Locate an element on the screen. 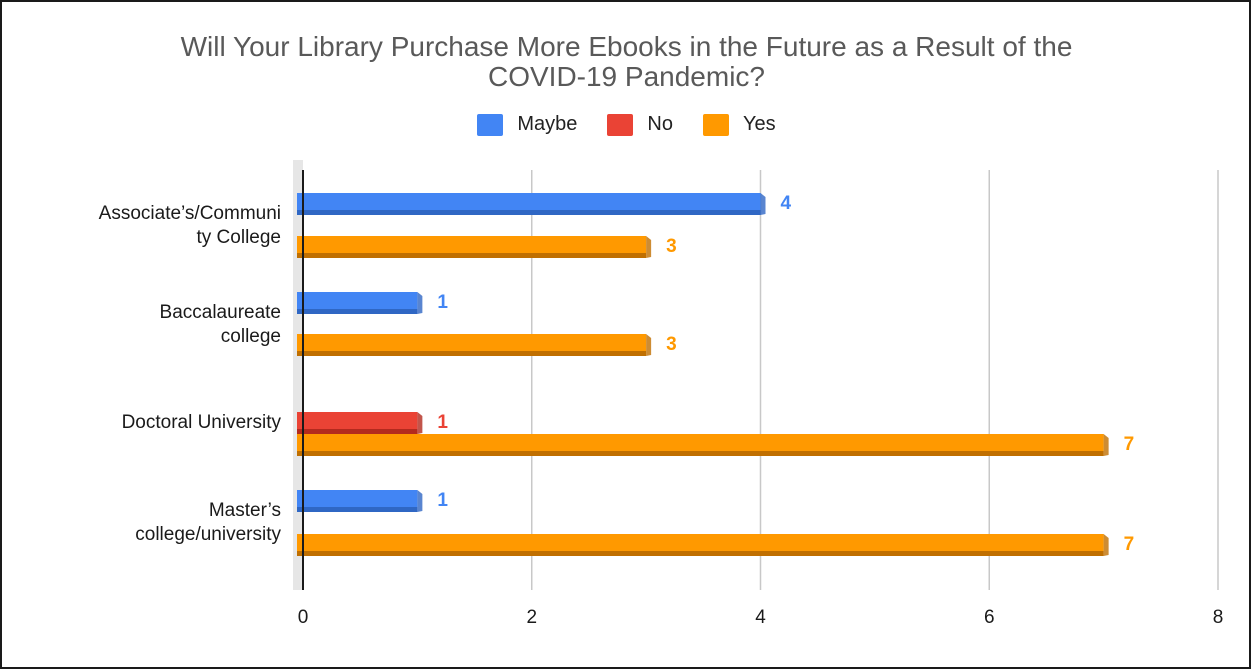 Image resolution: width=1253 pixels, height=671 pixels. legend-item-no: No is located at coordinates (640, 124).